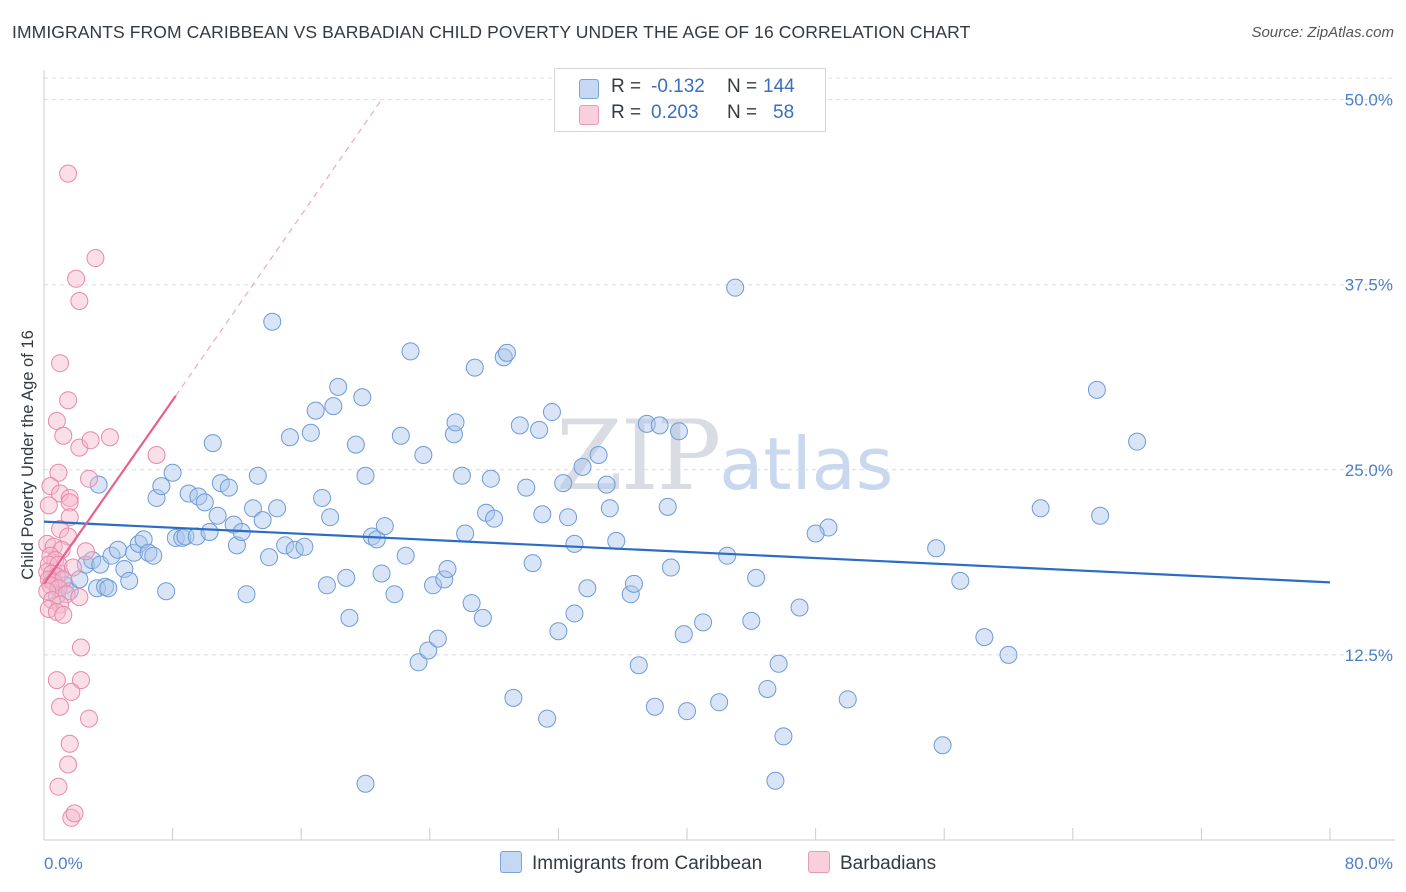 This screenshot has height=892, width=1406. What do you see at coordinates (888, 863) in the screenshot?
I see `legend-label-barbadians: Barbadians` at bounding box center [888, 863].